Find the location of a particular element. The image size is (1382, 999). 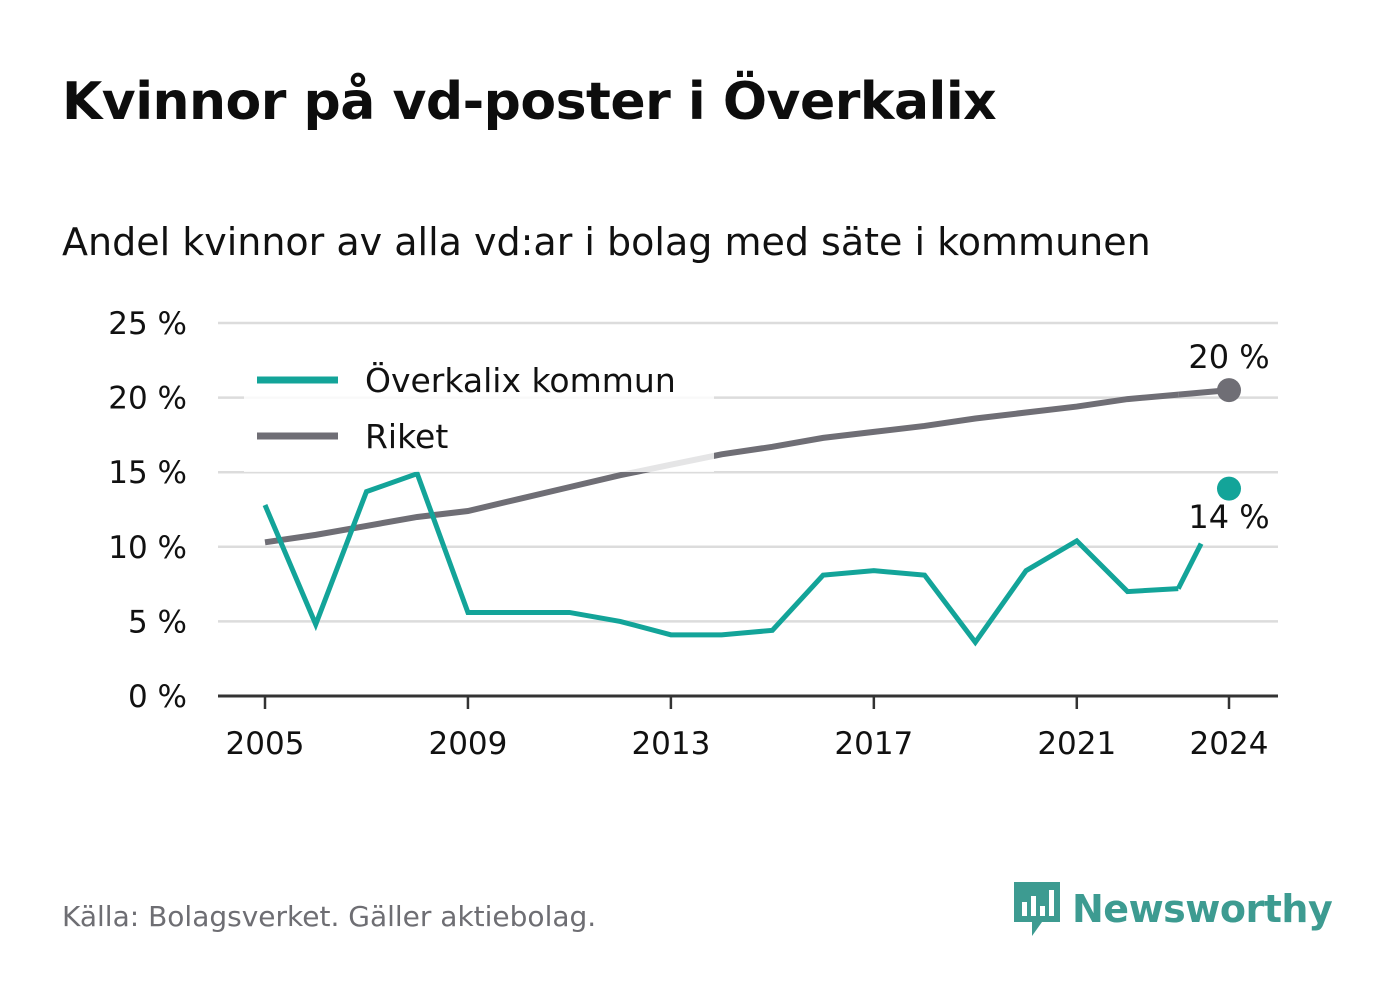

legend-label: Riket is located at coordinates (406, 436).